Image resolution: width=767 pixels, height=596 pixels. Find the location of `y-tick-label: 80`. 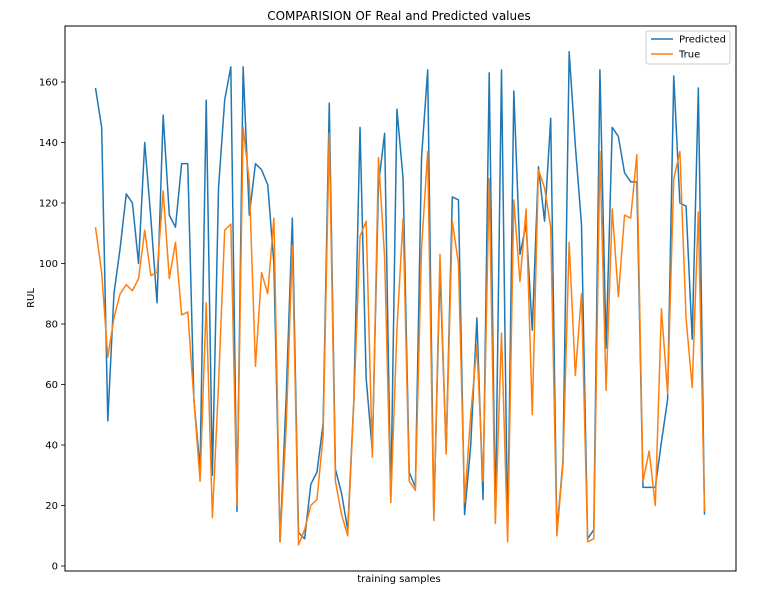

y-tick-label: 80 is located at coordinates (51, 325).